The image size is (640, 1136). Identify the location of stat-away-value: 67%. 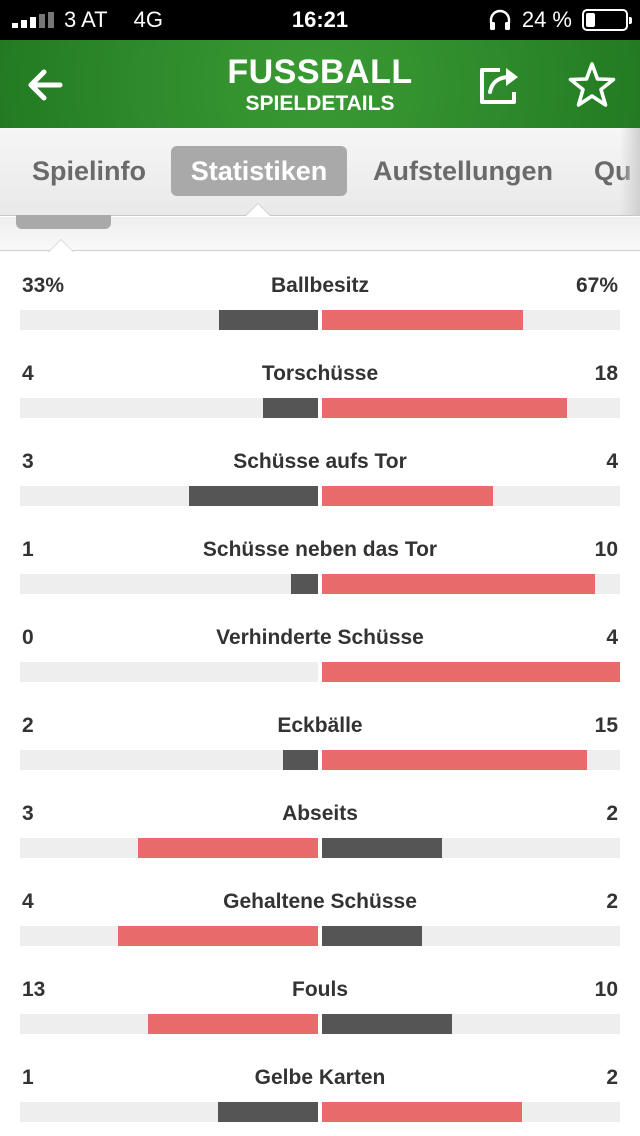
(596, 285).